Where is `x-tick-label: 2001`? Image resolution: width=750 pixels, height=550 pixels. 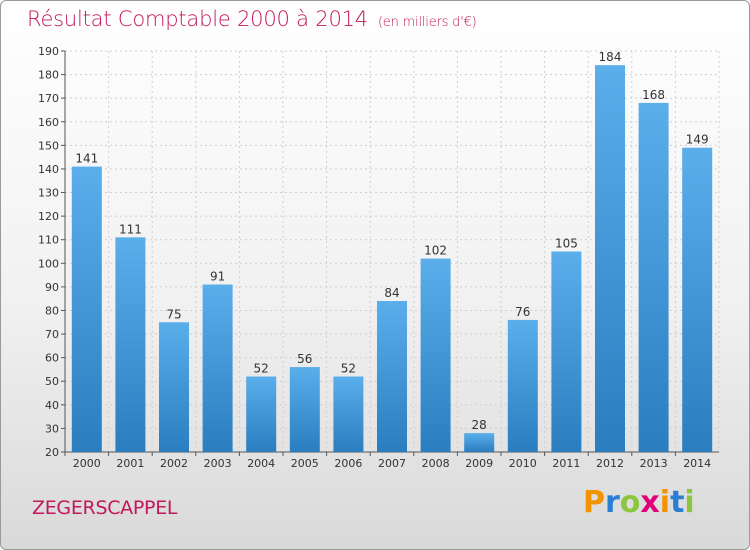 x-tick-label: 2001 is located at coordinates (130, 463).